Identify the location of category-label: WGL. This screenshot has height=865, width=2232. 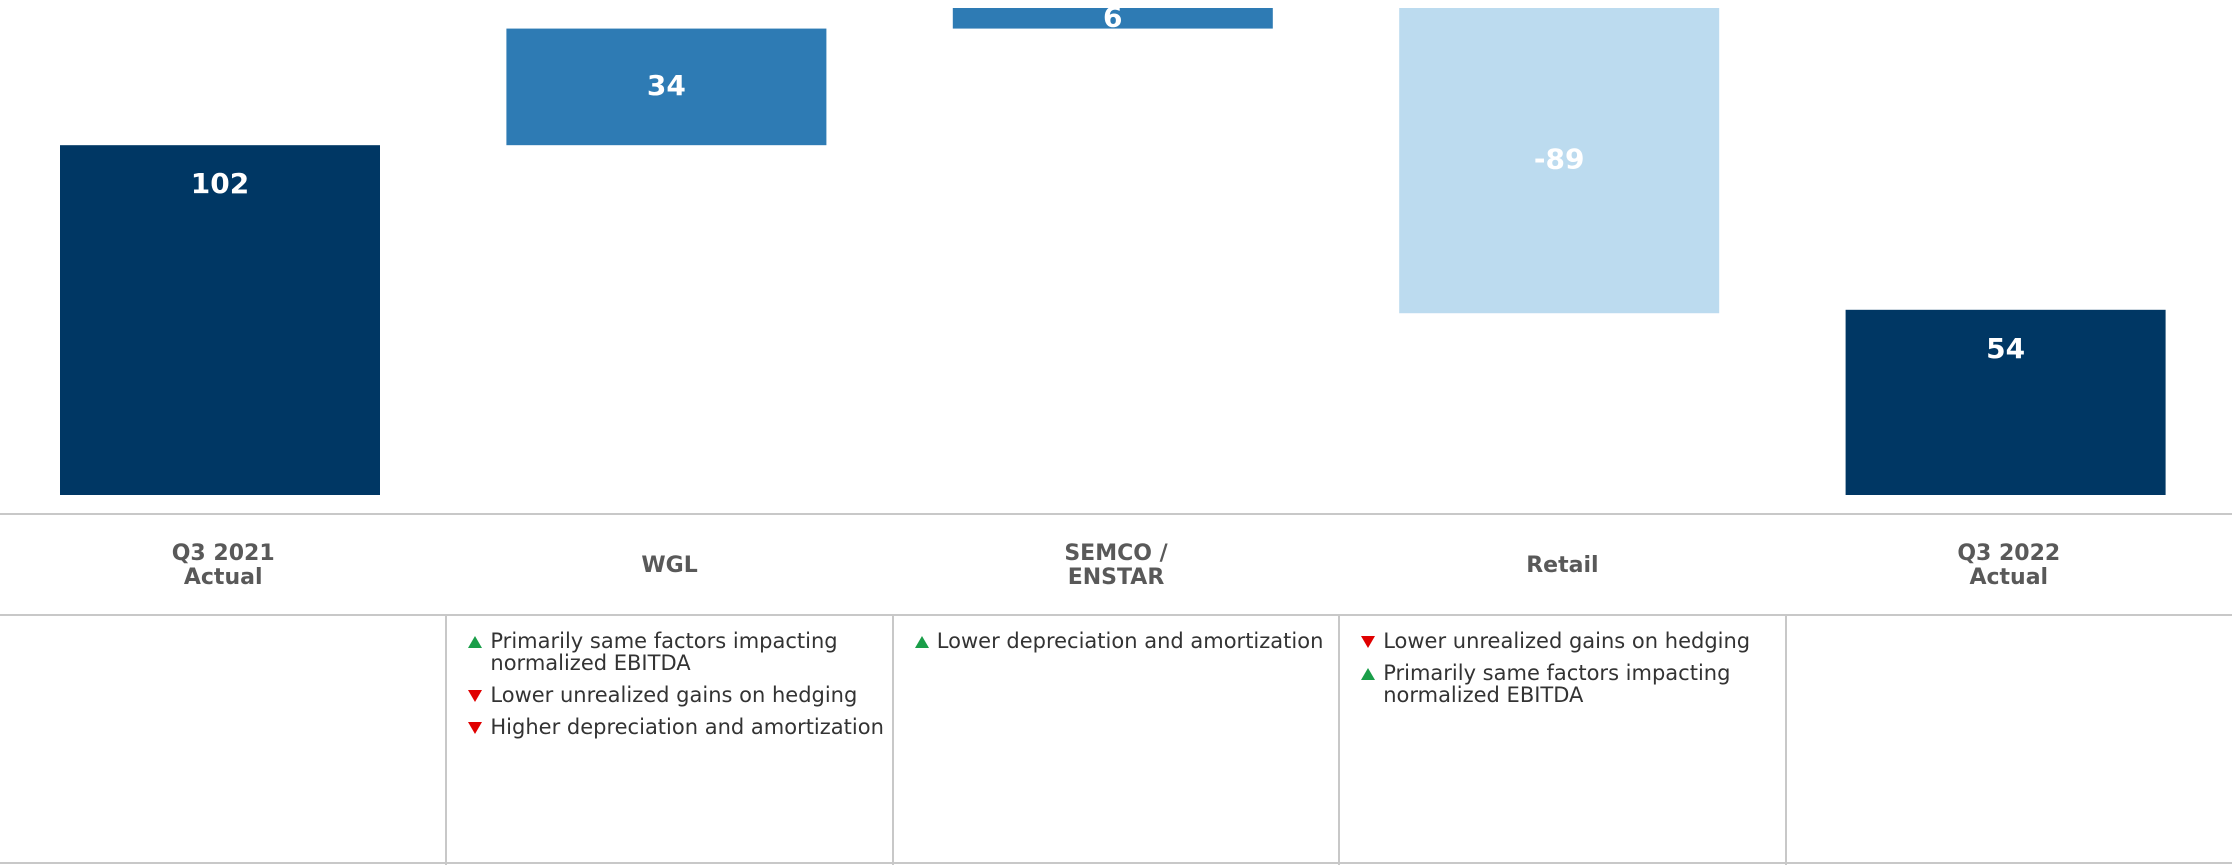
(669, 565).